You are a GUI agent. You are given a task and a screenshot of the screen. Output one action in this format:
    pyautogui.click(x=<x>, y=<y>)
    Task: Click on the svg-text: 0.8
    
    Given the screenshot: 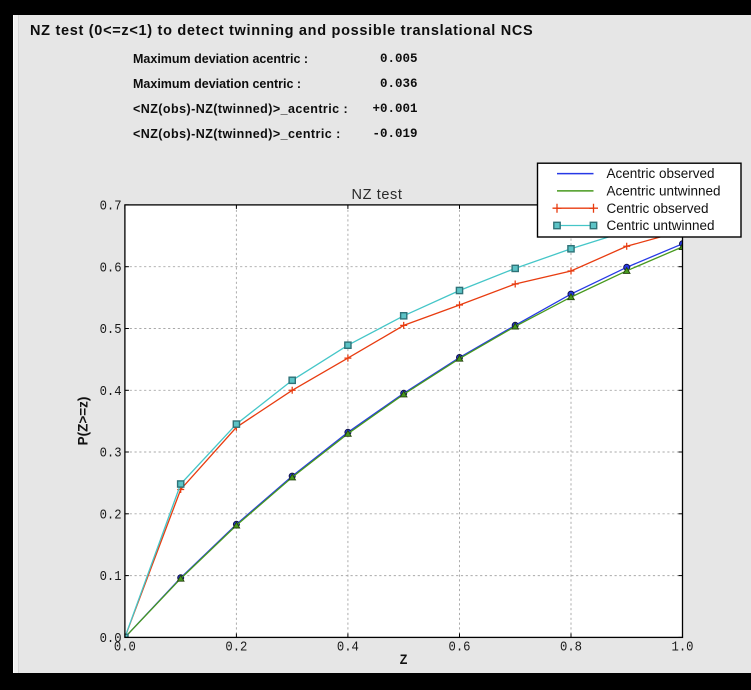 What is the action you would take?
    pyautogui.click(x=571, y=647)
    